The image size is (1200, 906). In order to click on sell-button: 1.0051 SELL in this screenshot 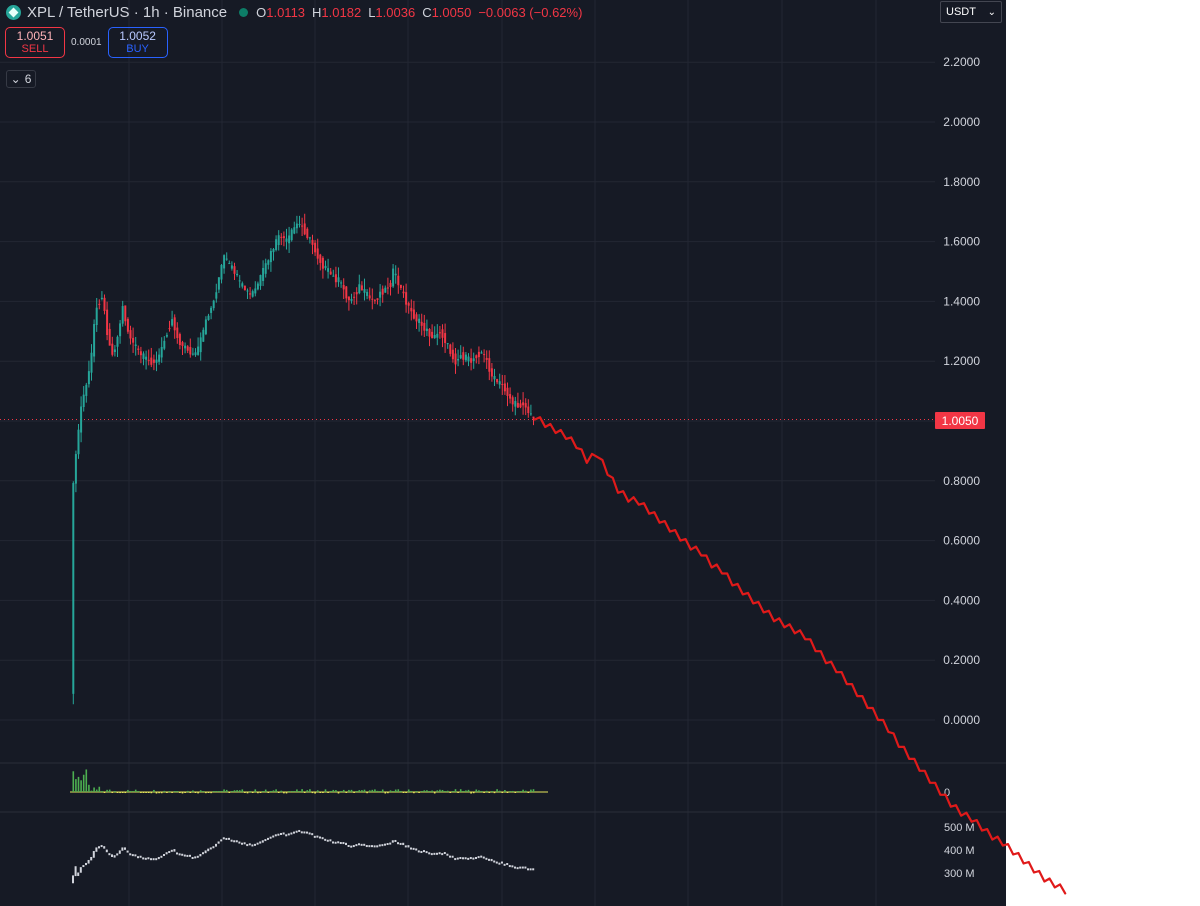, I will do `click(35, 42)`.